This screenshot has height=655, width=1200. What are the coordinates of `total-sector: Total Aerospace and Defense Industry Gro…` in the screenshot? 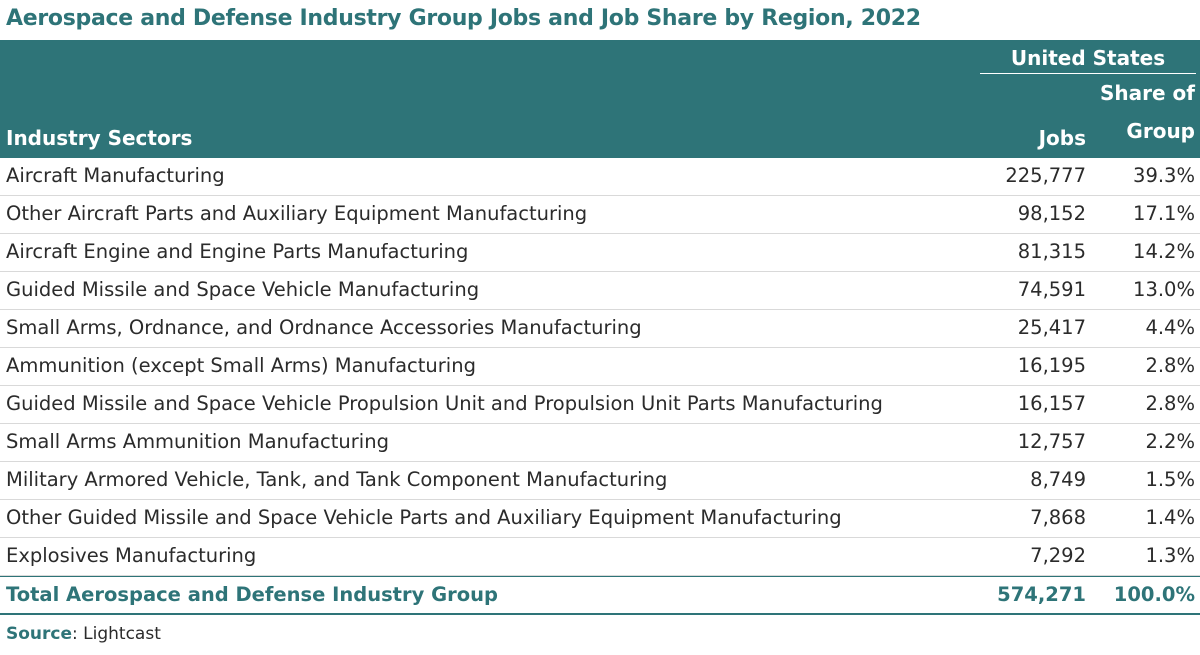 It's located at (252, 594).